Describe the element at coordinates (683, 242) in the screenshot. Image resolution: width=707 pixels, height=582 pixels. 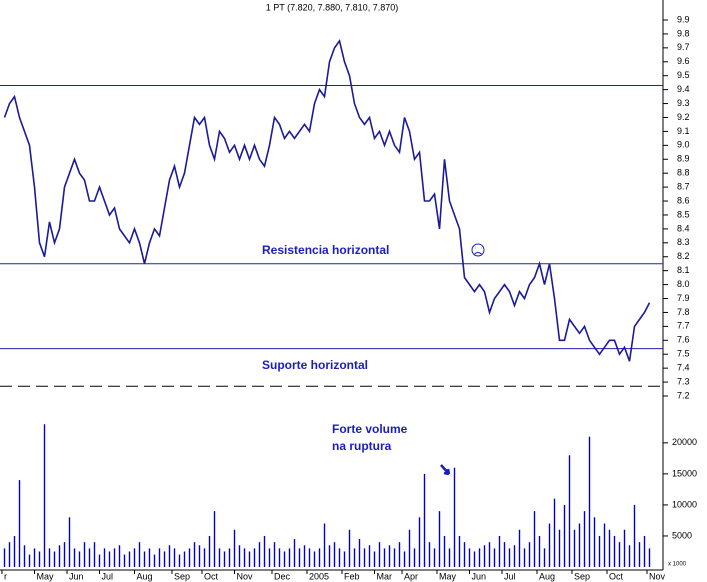
I see `y-tick-label: 8.3` at that location.